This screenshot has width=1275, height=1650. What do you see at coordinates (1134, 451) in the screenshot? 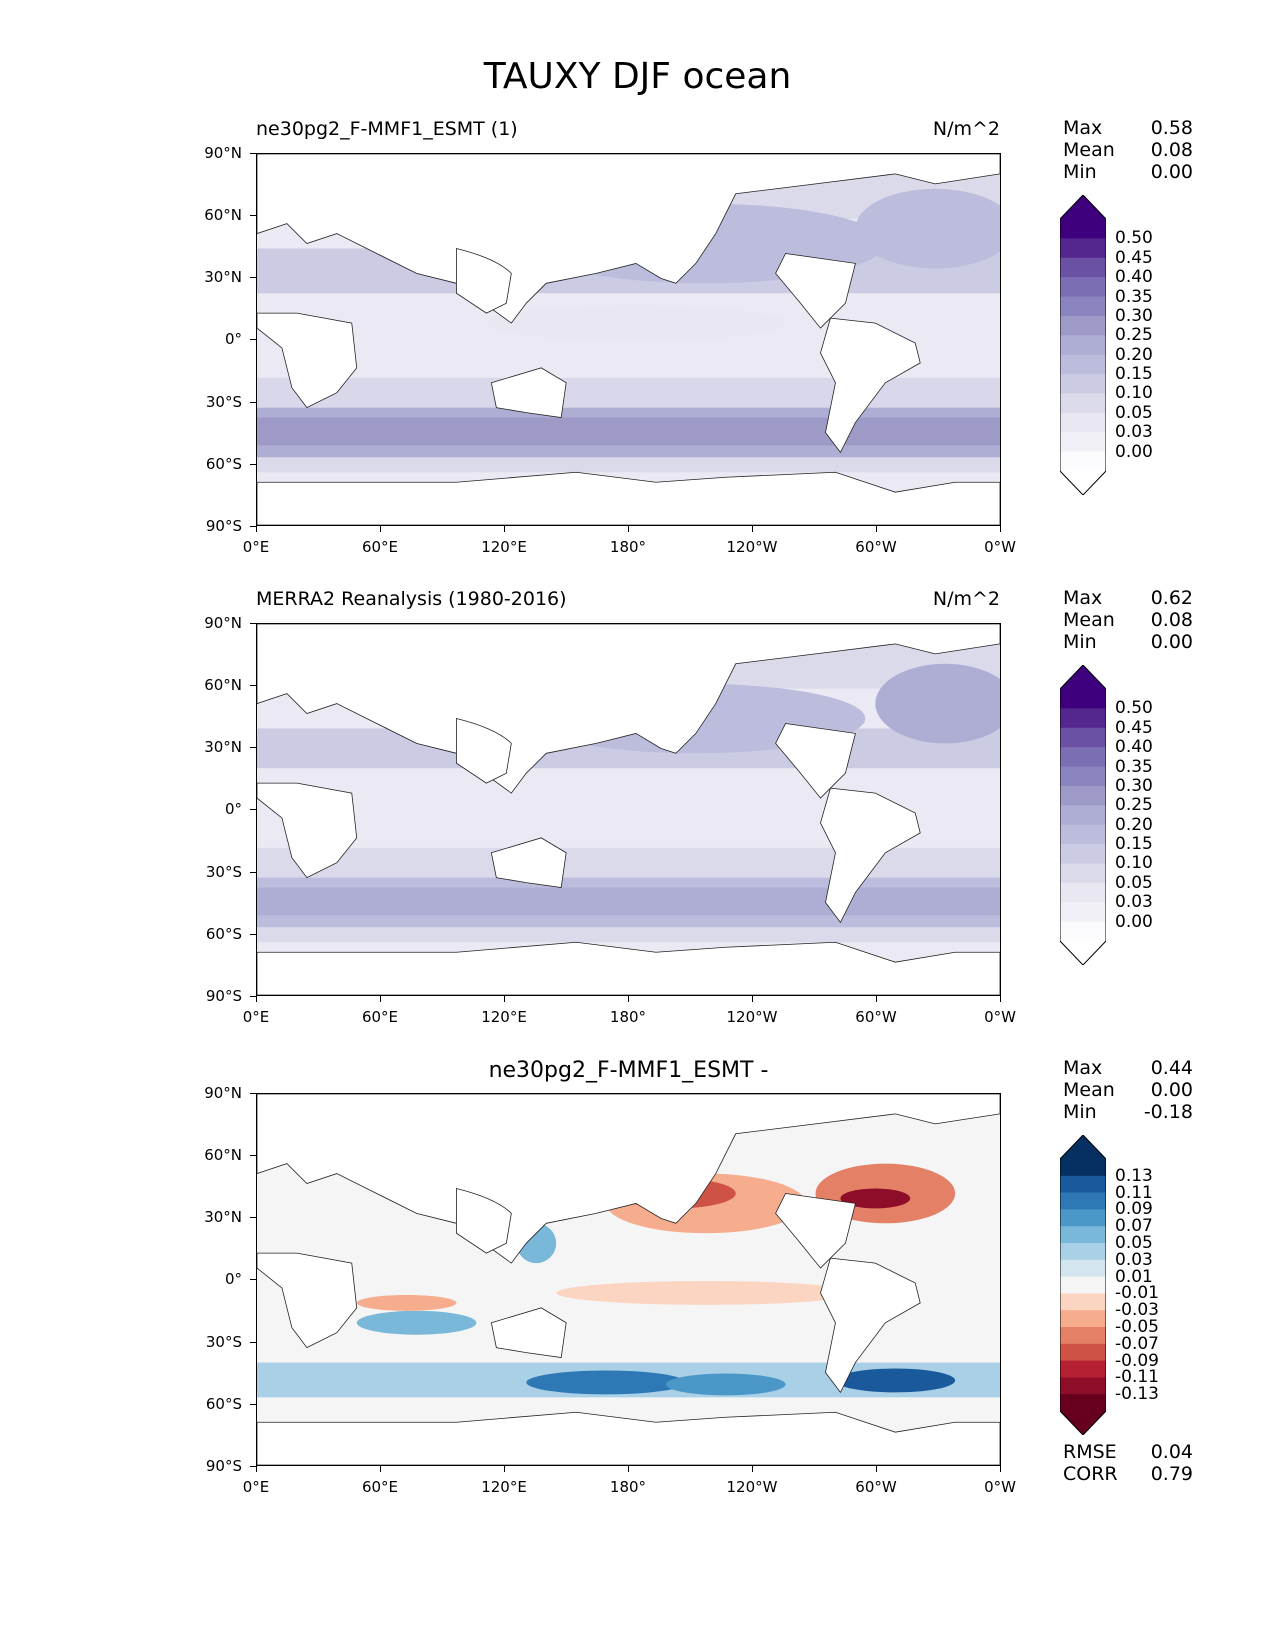
I see `colorbar-label: 0.00` at bounding box center [1134, 451].